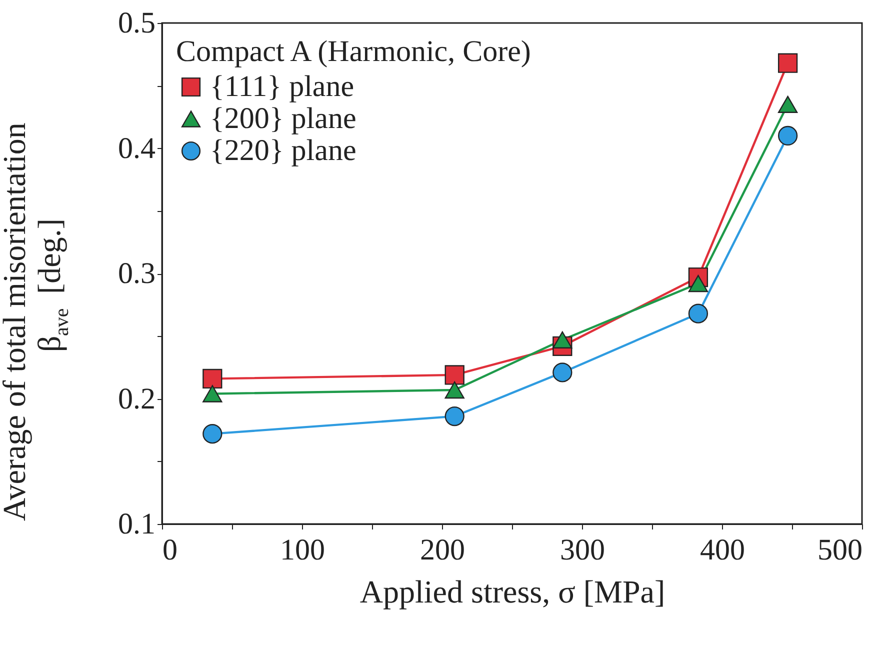 The width and height of the screenshot is (894, 648). What do you see at coordinates (137, 148) in the screenshot?
I see `y-tick-label: 0.4` at bounding box center [137, 148].